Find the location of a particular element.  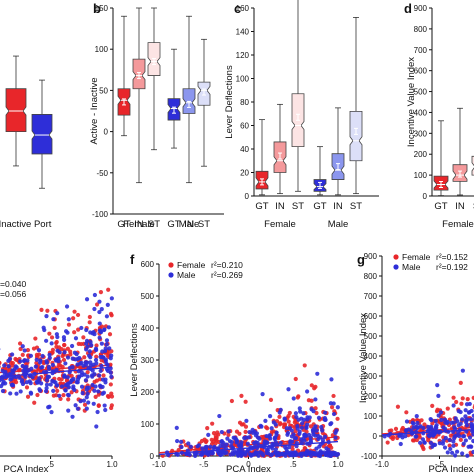

y-tick-label: 400 is located at coordinates (148, 328).